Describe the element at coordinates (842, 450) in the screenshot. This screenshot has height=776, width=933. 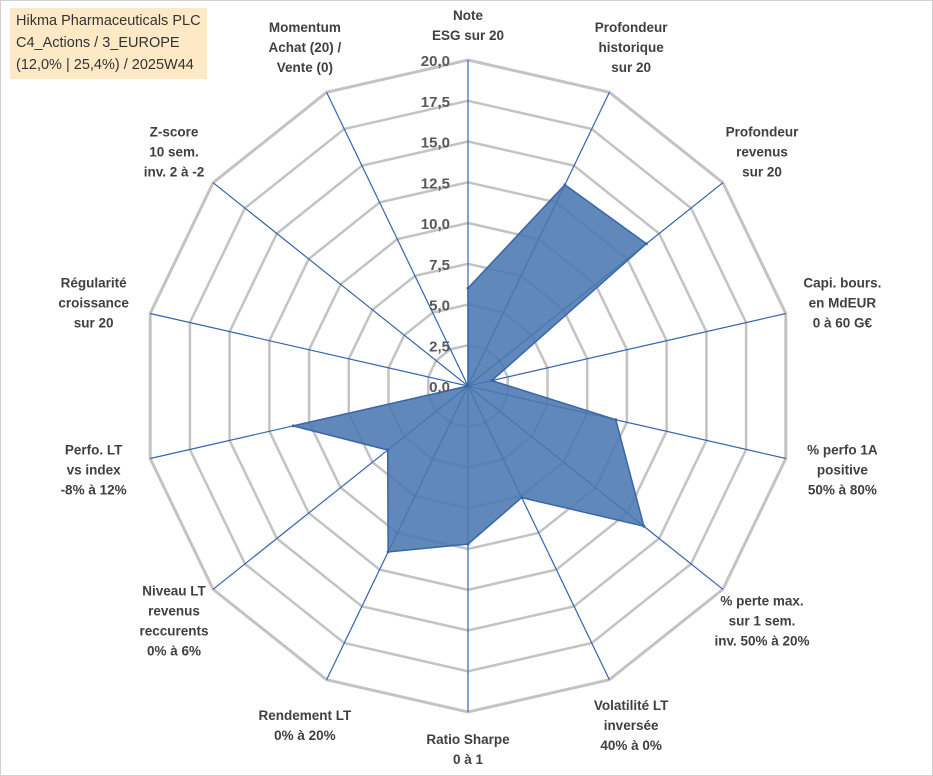
I see `axis-label-4-line-0: % perfo 1A` at that location.